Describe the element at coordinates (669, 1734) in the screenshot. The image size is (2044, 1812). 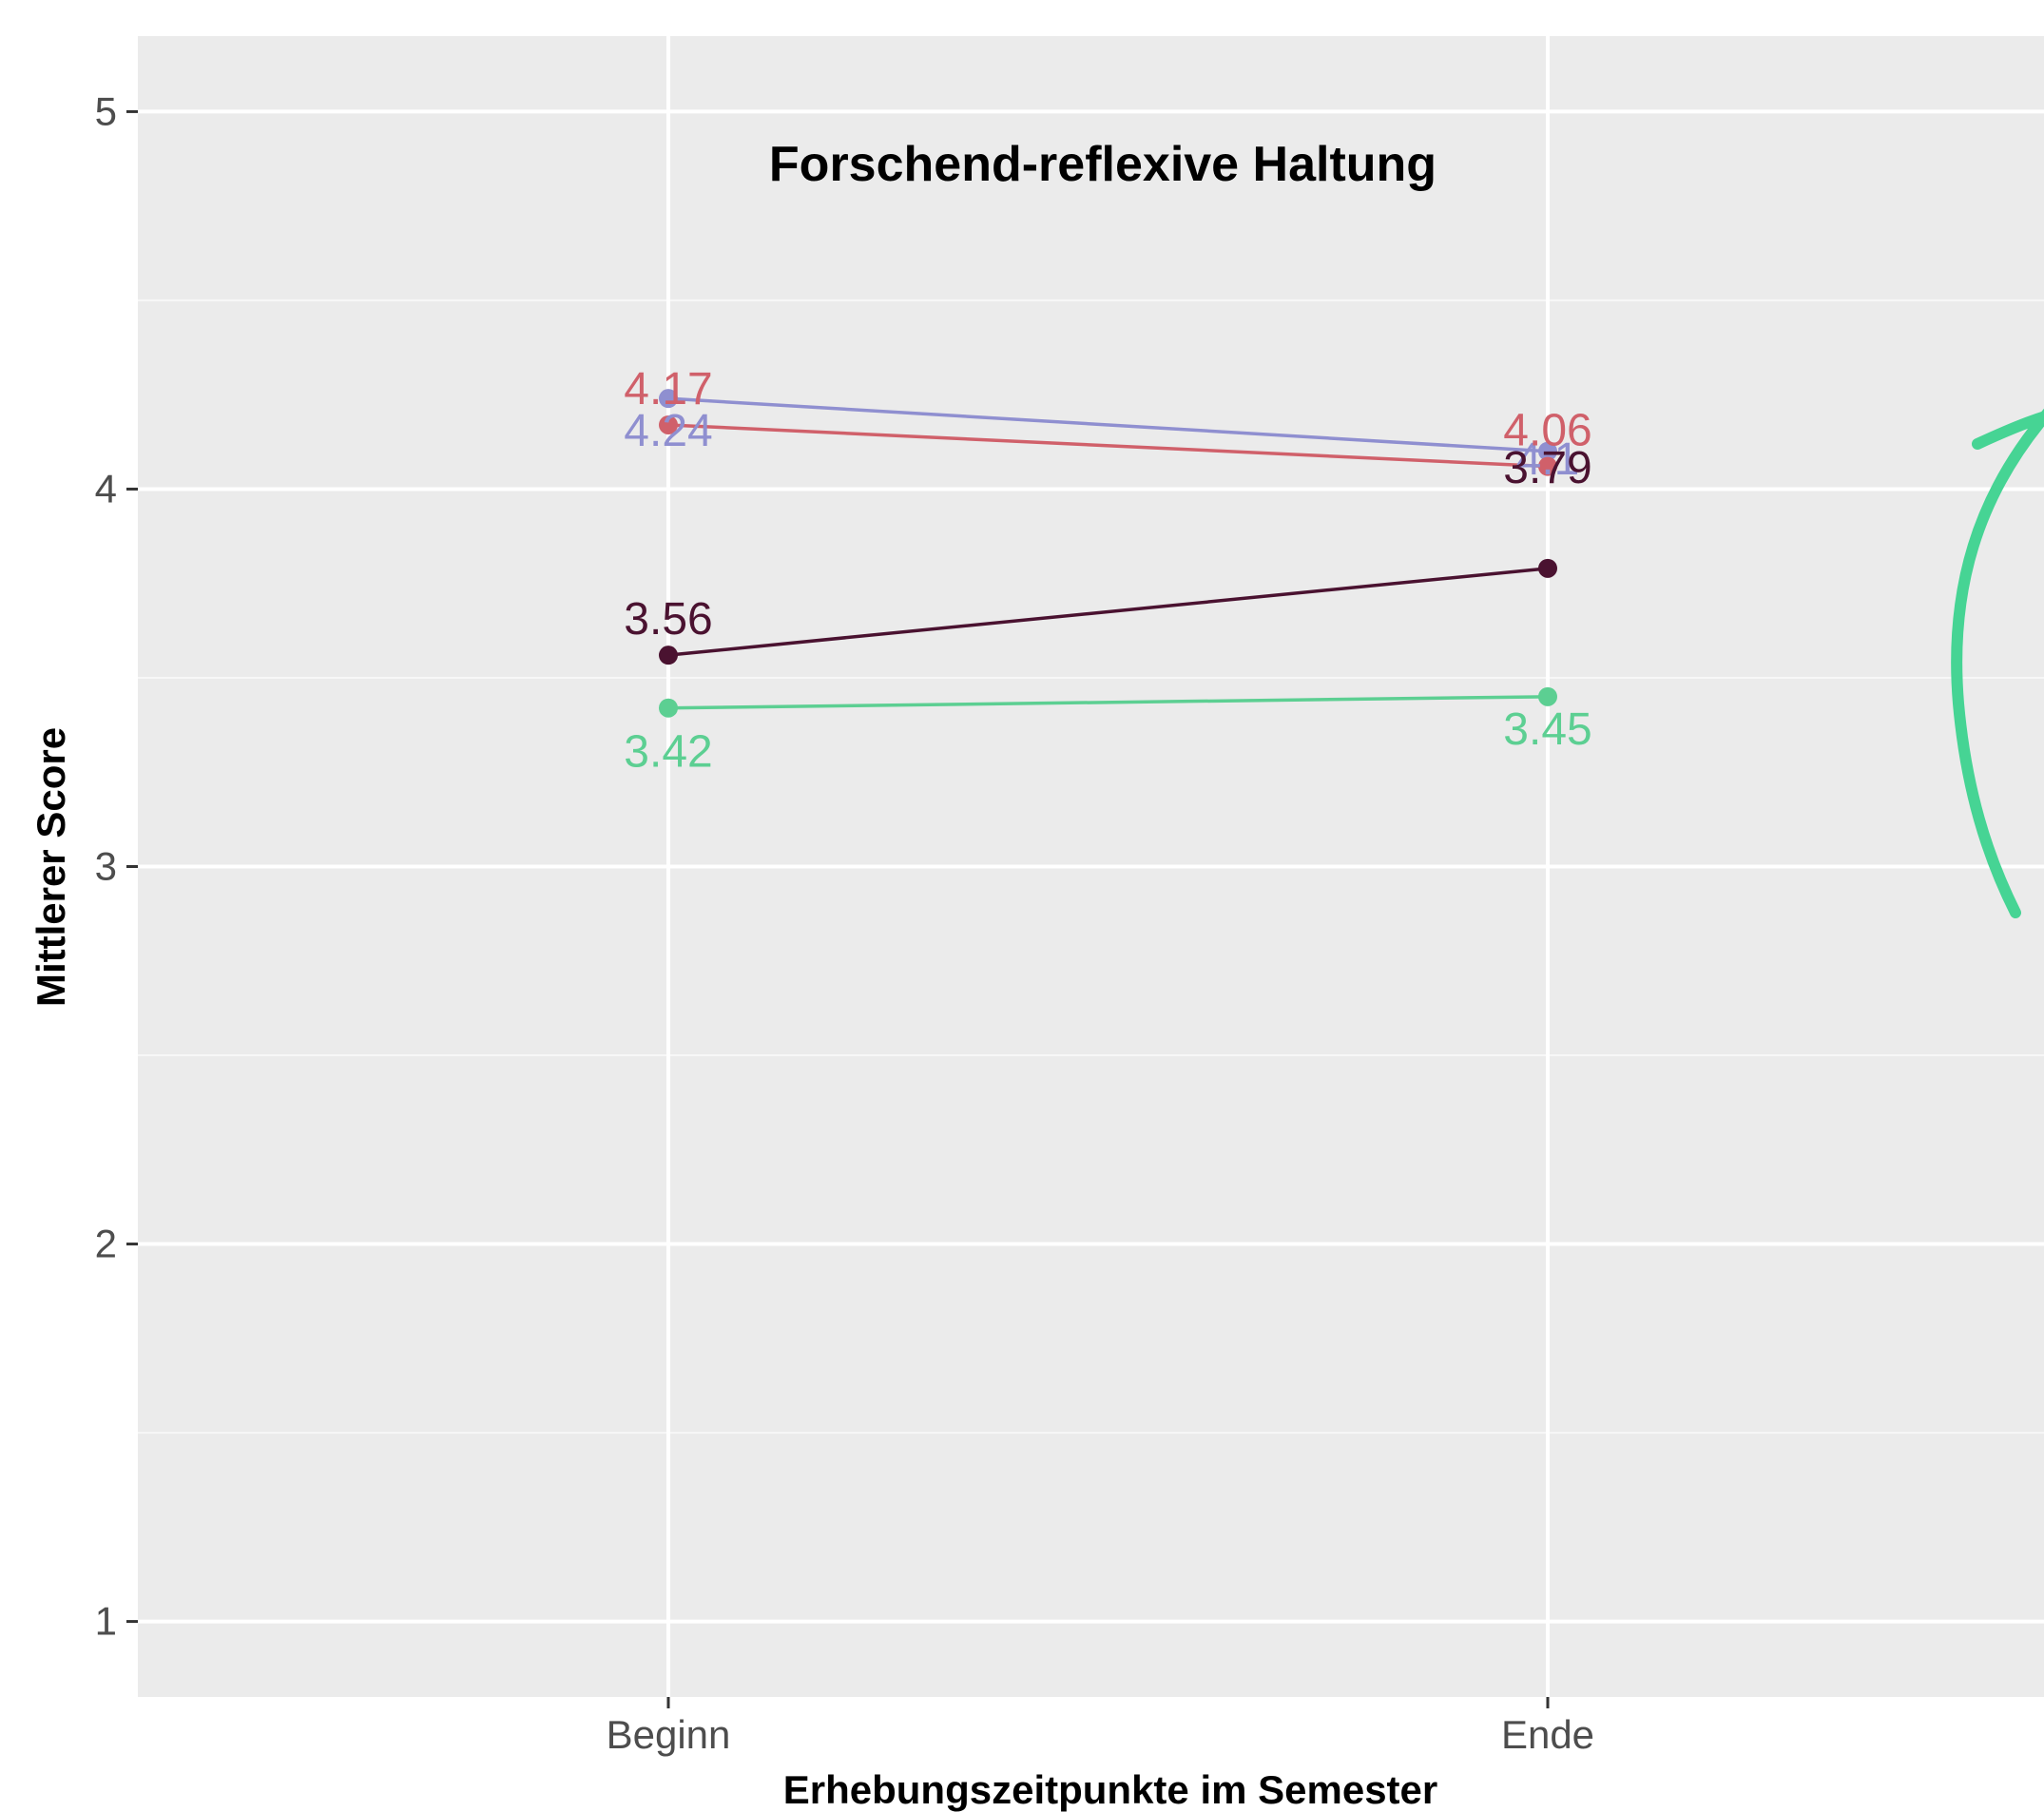
I see `x-tick-label: Beginn` at that location.